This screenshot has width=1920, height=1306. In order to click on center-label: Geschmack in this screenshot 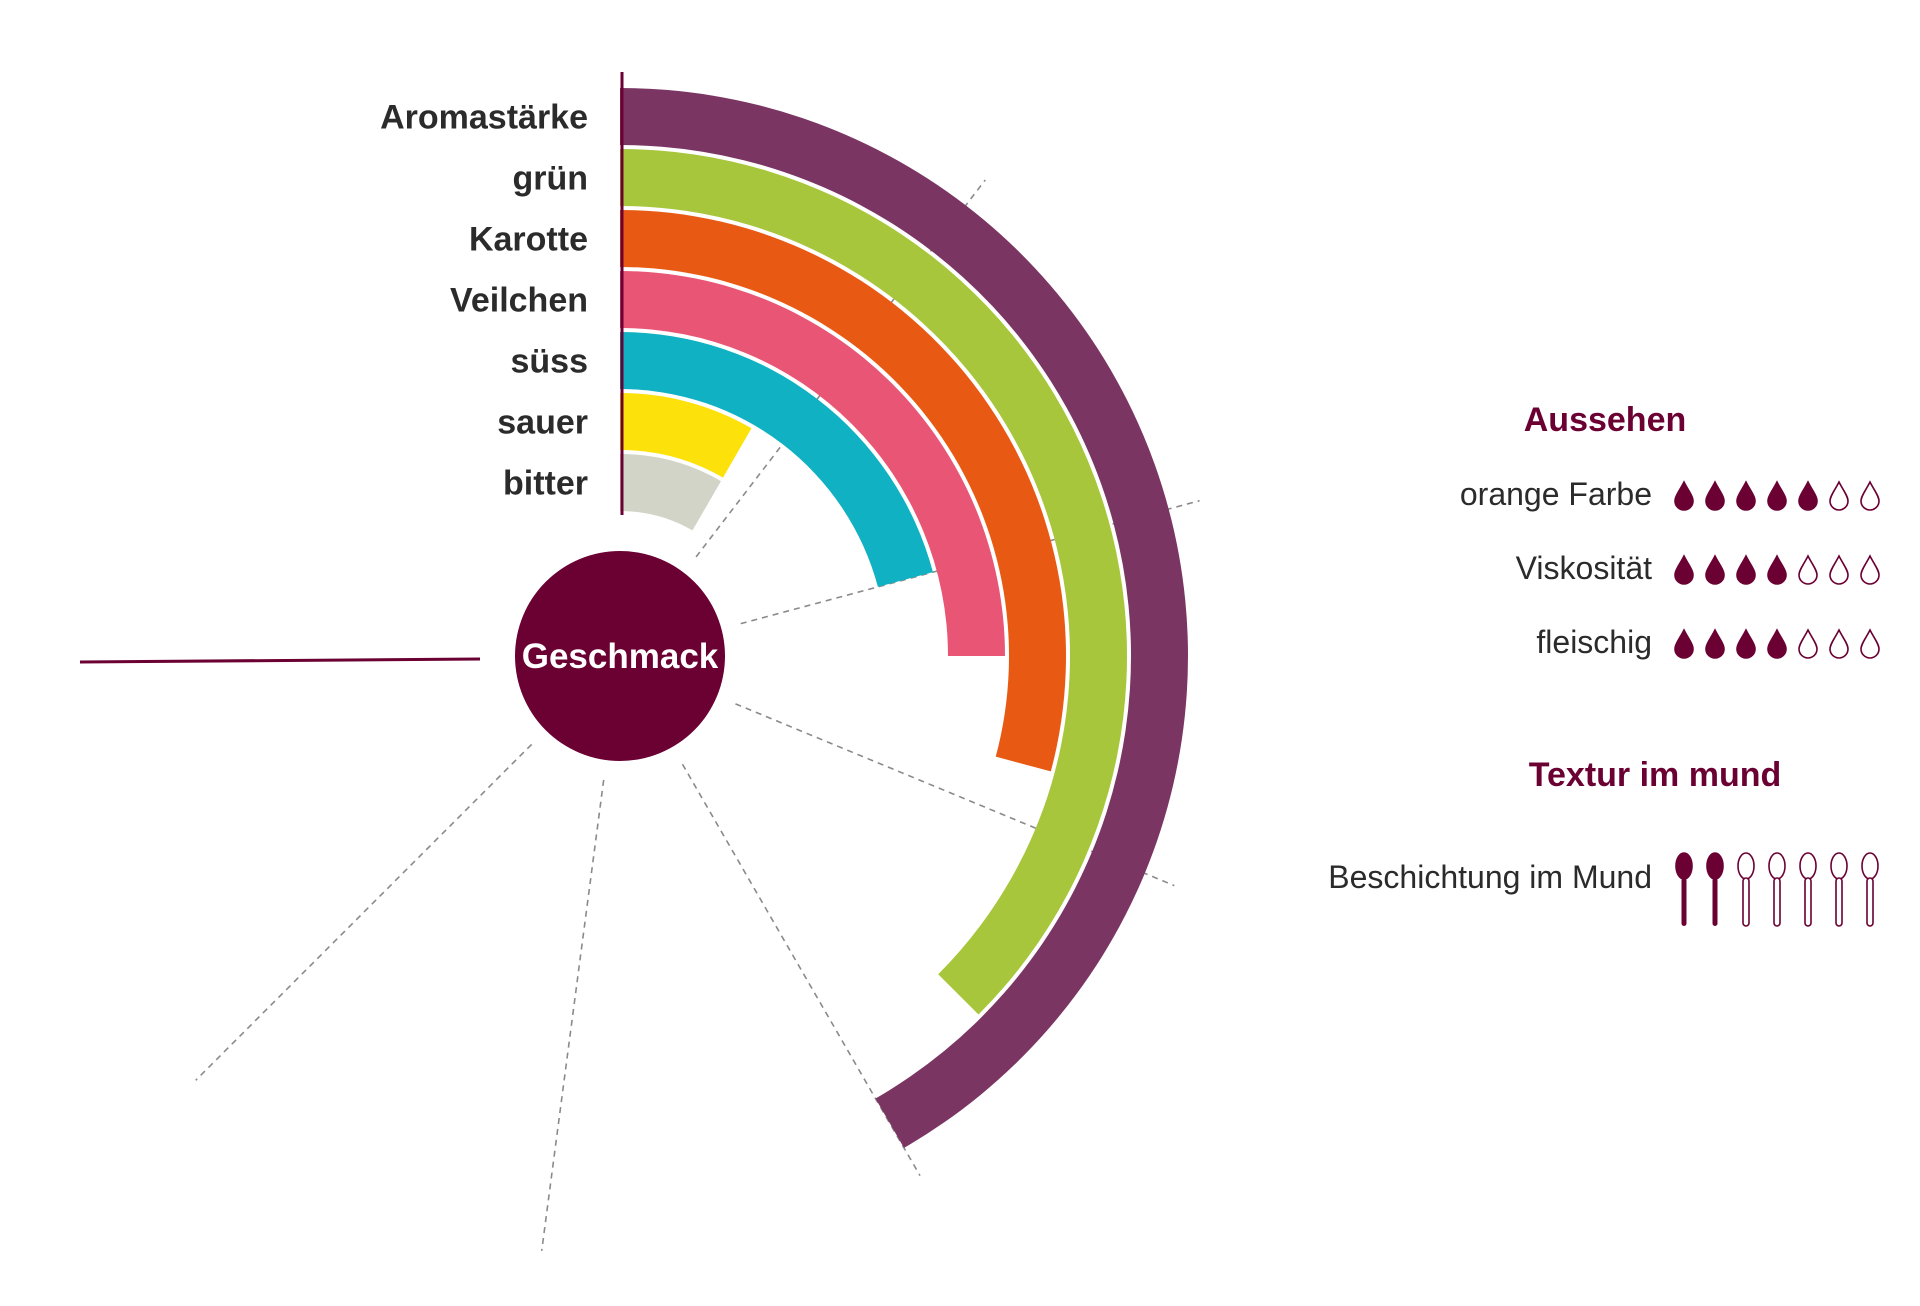, I will do `click(620, 656)`.